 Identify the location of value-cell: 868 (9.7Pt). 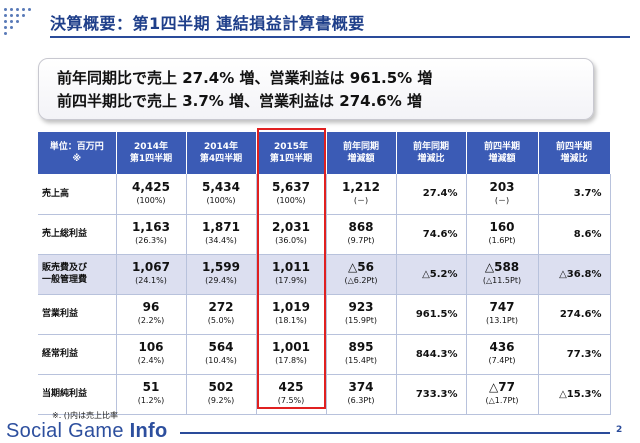
(361, 234).